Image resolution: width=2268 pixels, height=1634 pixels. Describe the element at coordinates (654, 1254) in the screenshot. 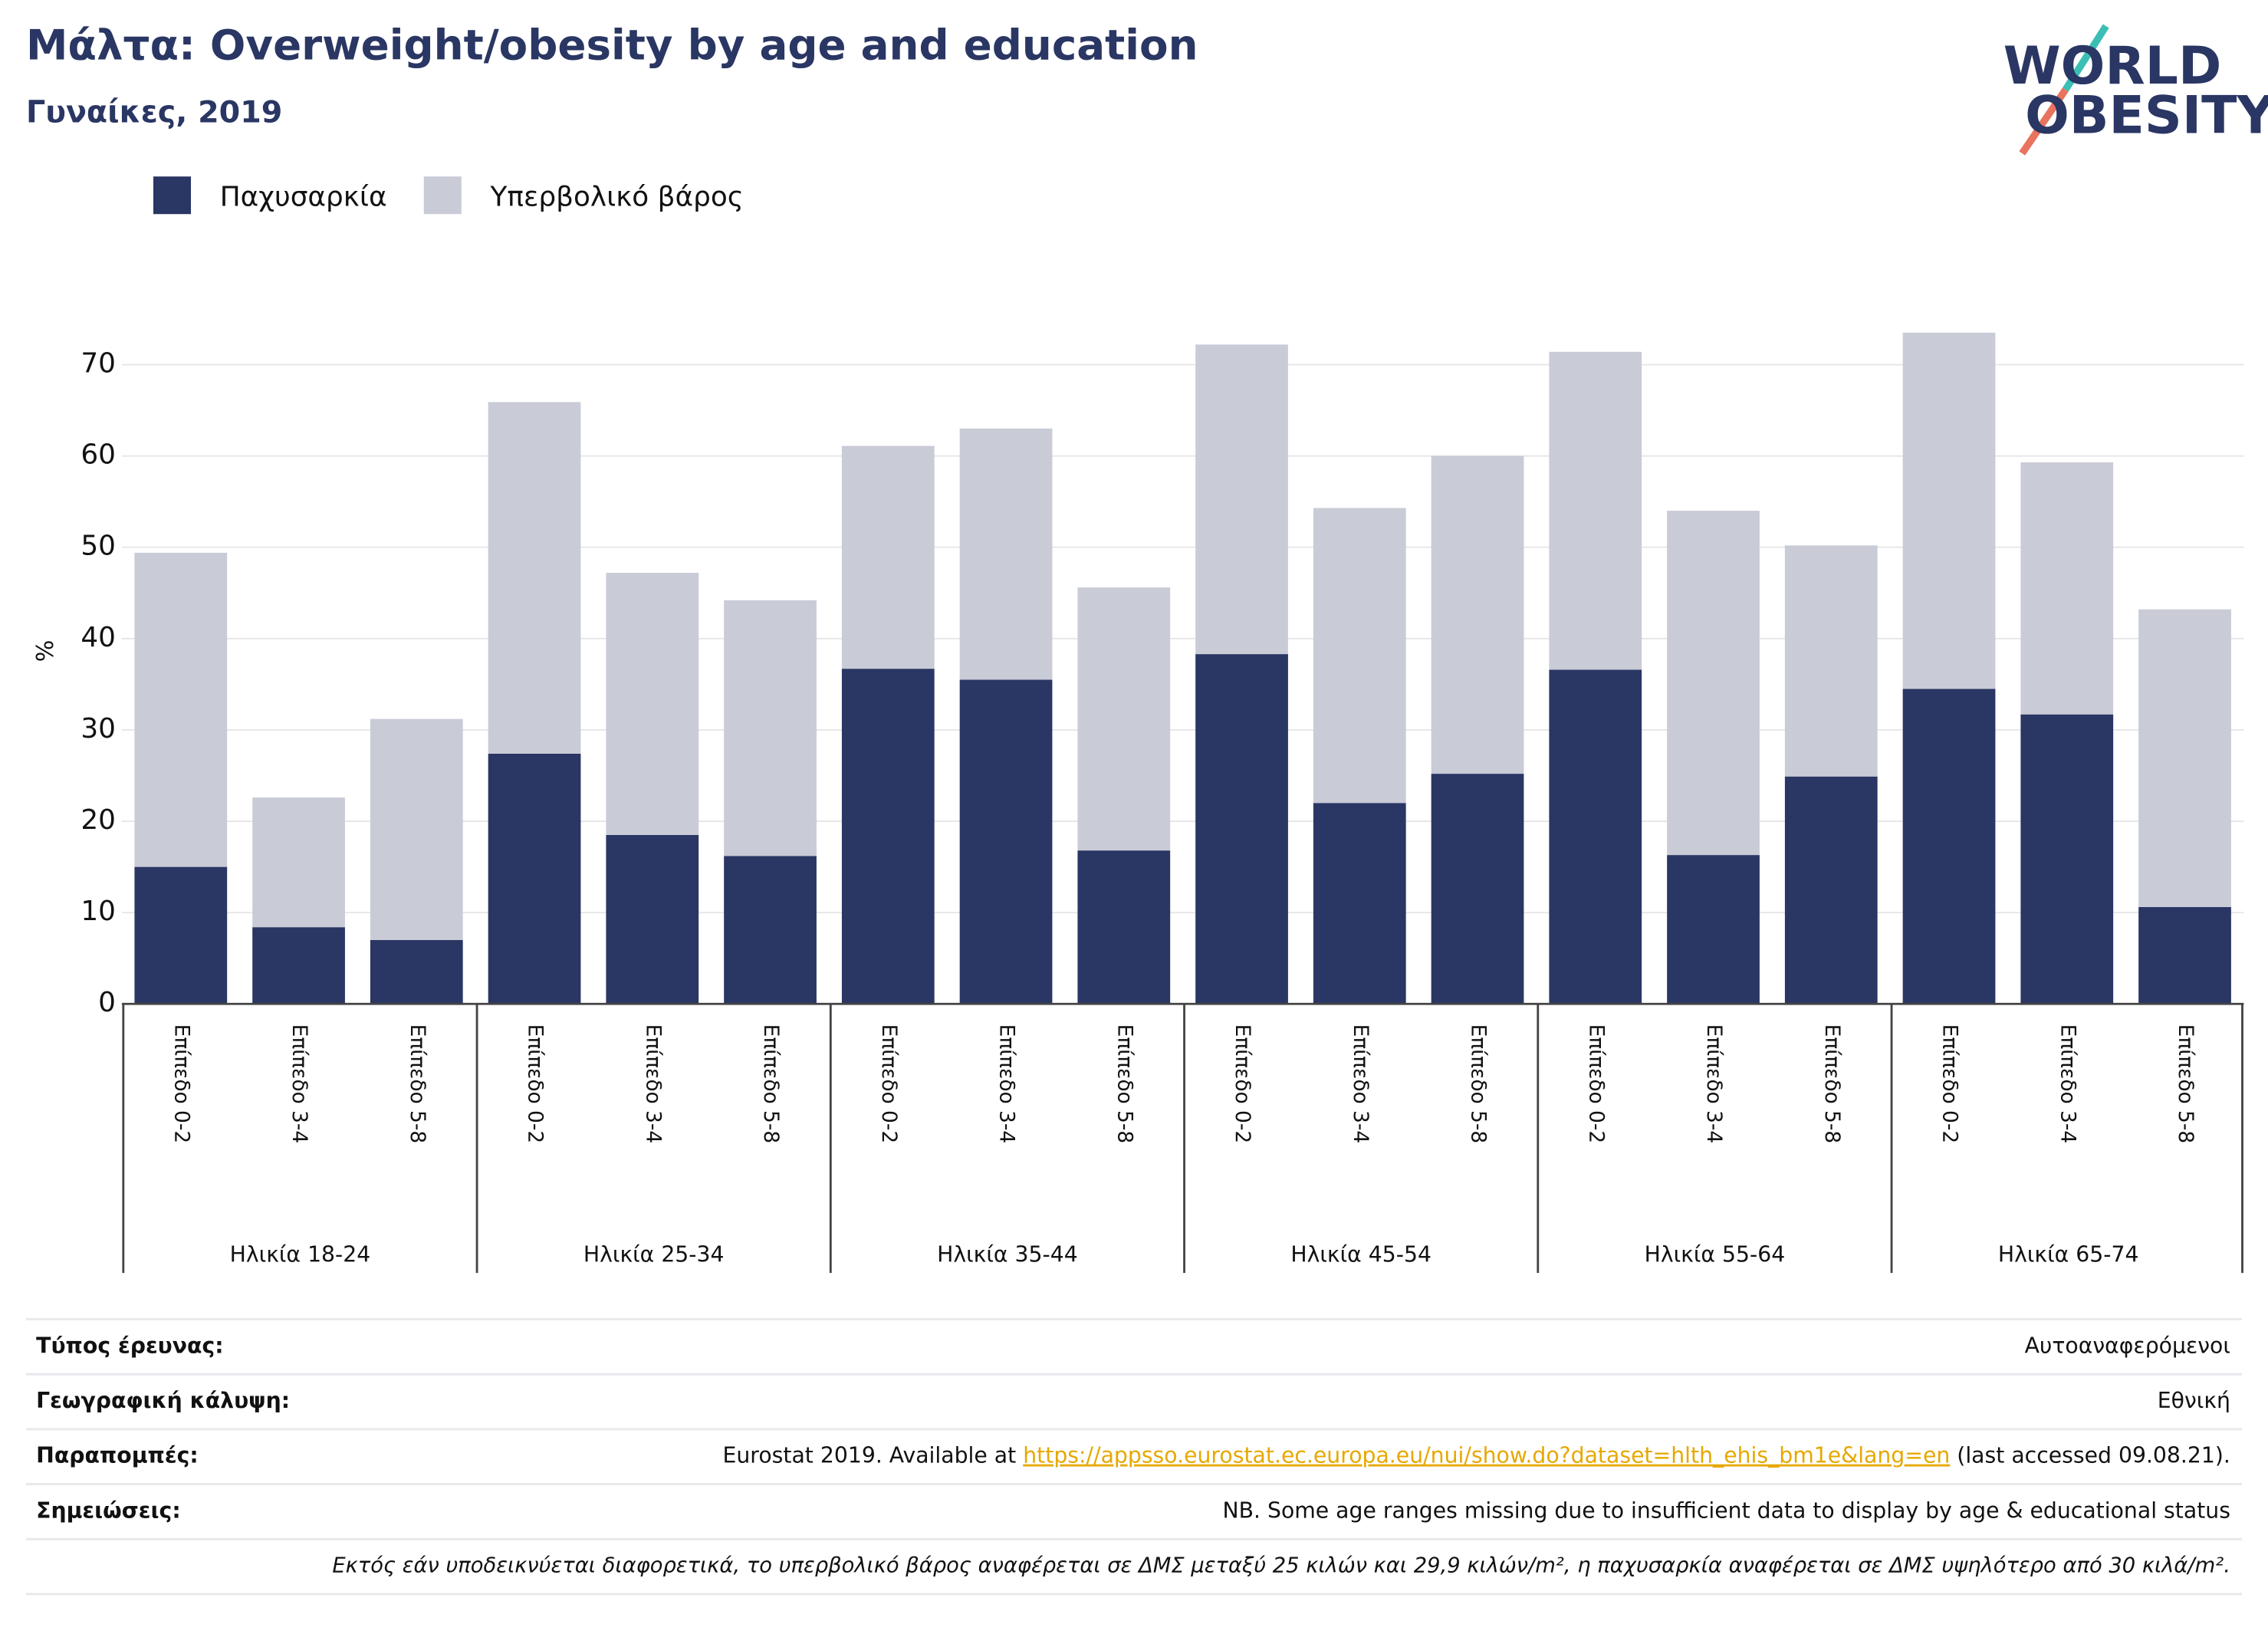

I see `group-label: Ηλικία 25-34` at that location.